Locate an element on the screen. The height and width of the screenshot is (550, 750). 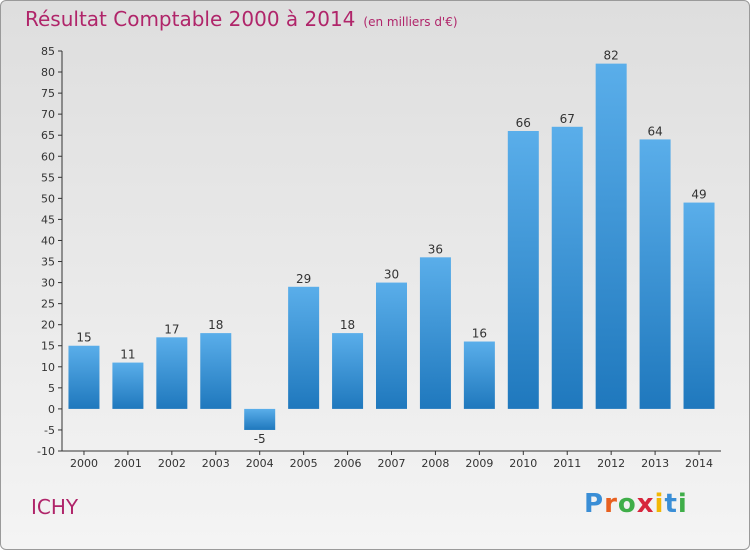
bar-2000 is located at coordinates (84, 377).